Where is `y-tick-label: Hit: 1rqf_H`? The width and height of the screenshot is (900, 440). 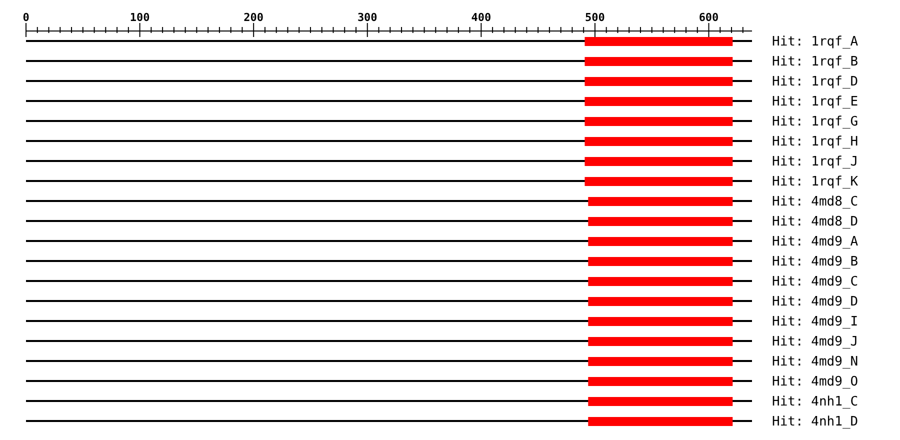 y-tick-label: Hit: 1rqf_H is located at coordinates (815, 142).